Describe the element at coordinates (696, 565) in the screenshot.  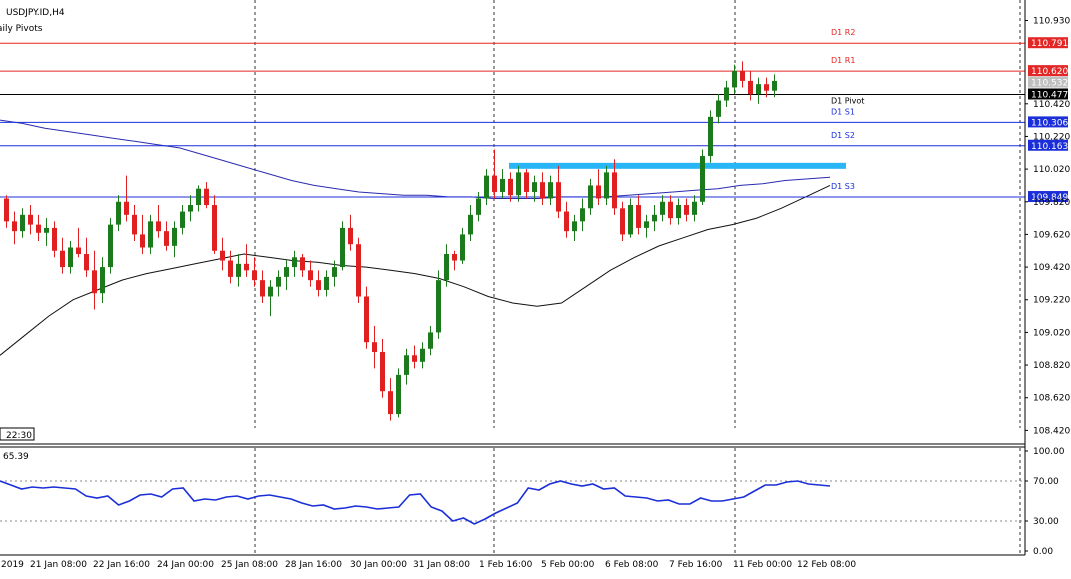
I see `time-tick-label: 7 Feb 16:00` at that location.